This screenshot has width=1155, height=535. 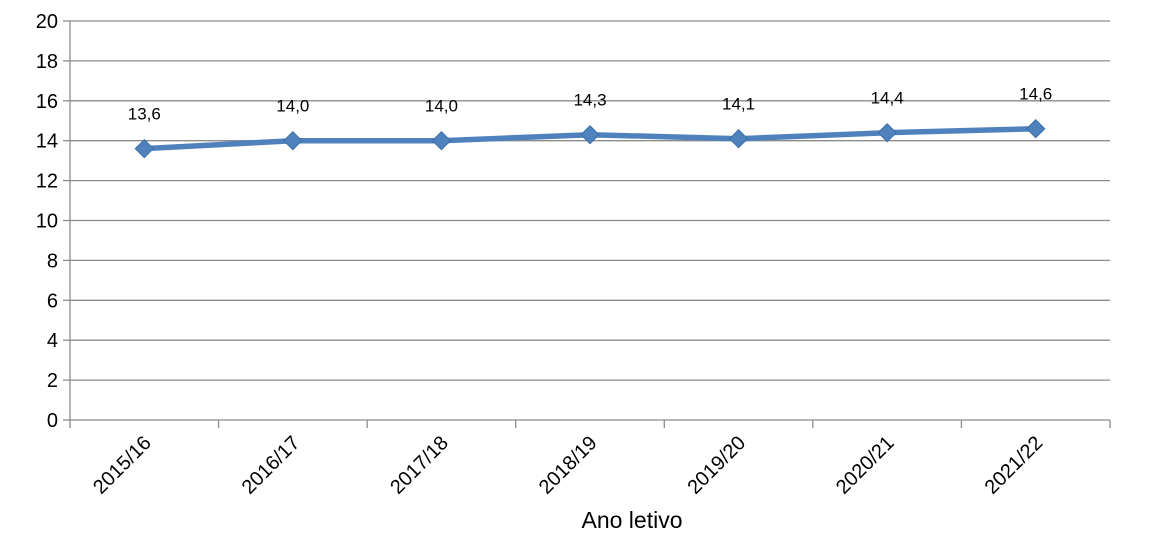 What do you see at coordinates (122, 465) in the screenshot?
I see `x-tick-label: 2015/16` at bounding box center [122, 465].